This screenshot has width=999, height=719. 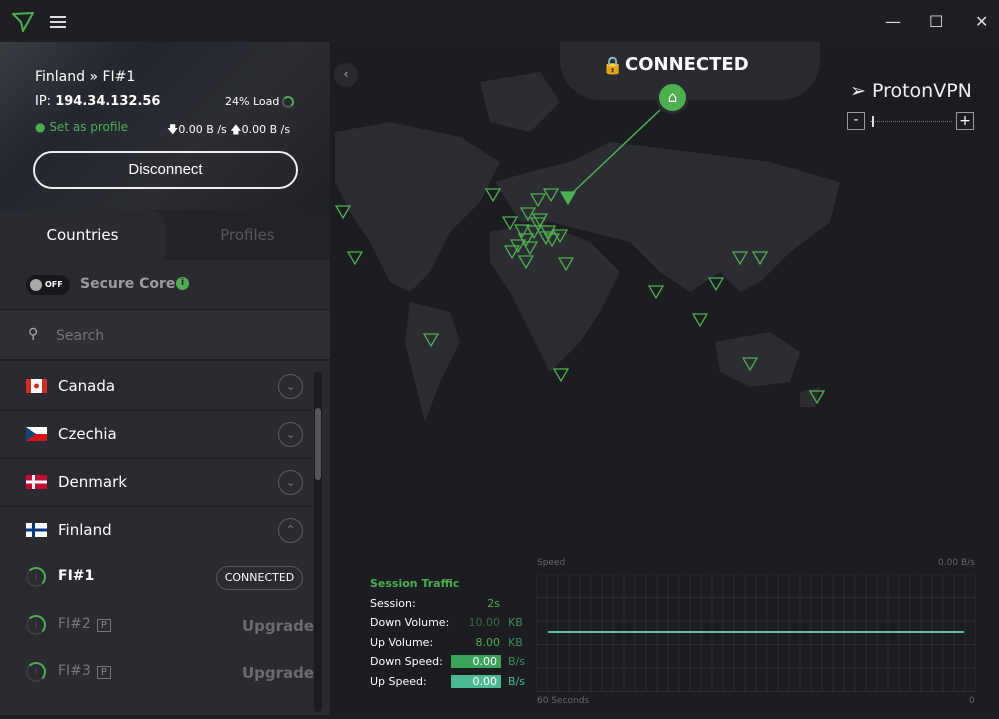 I want to click on close-button: ✕, so click(x=982, y=21).